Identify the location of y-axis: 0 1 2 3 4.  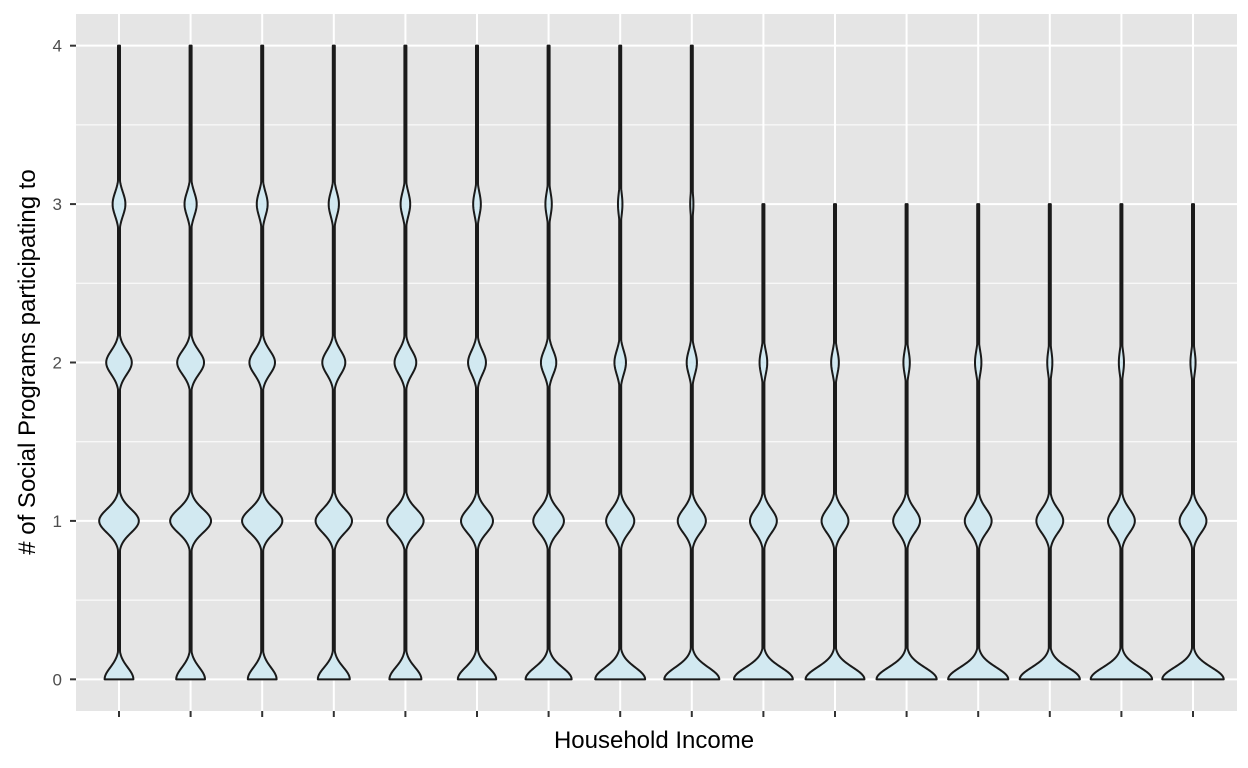
(64, 363).